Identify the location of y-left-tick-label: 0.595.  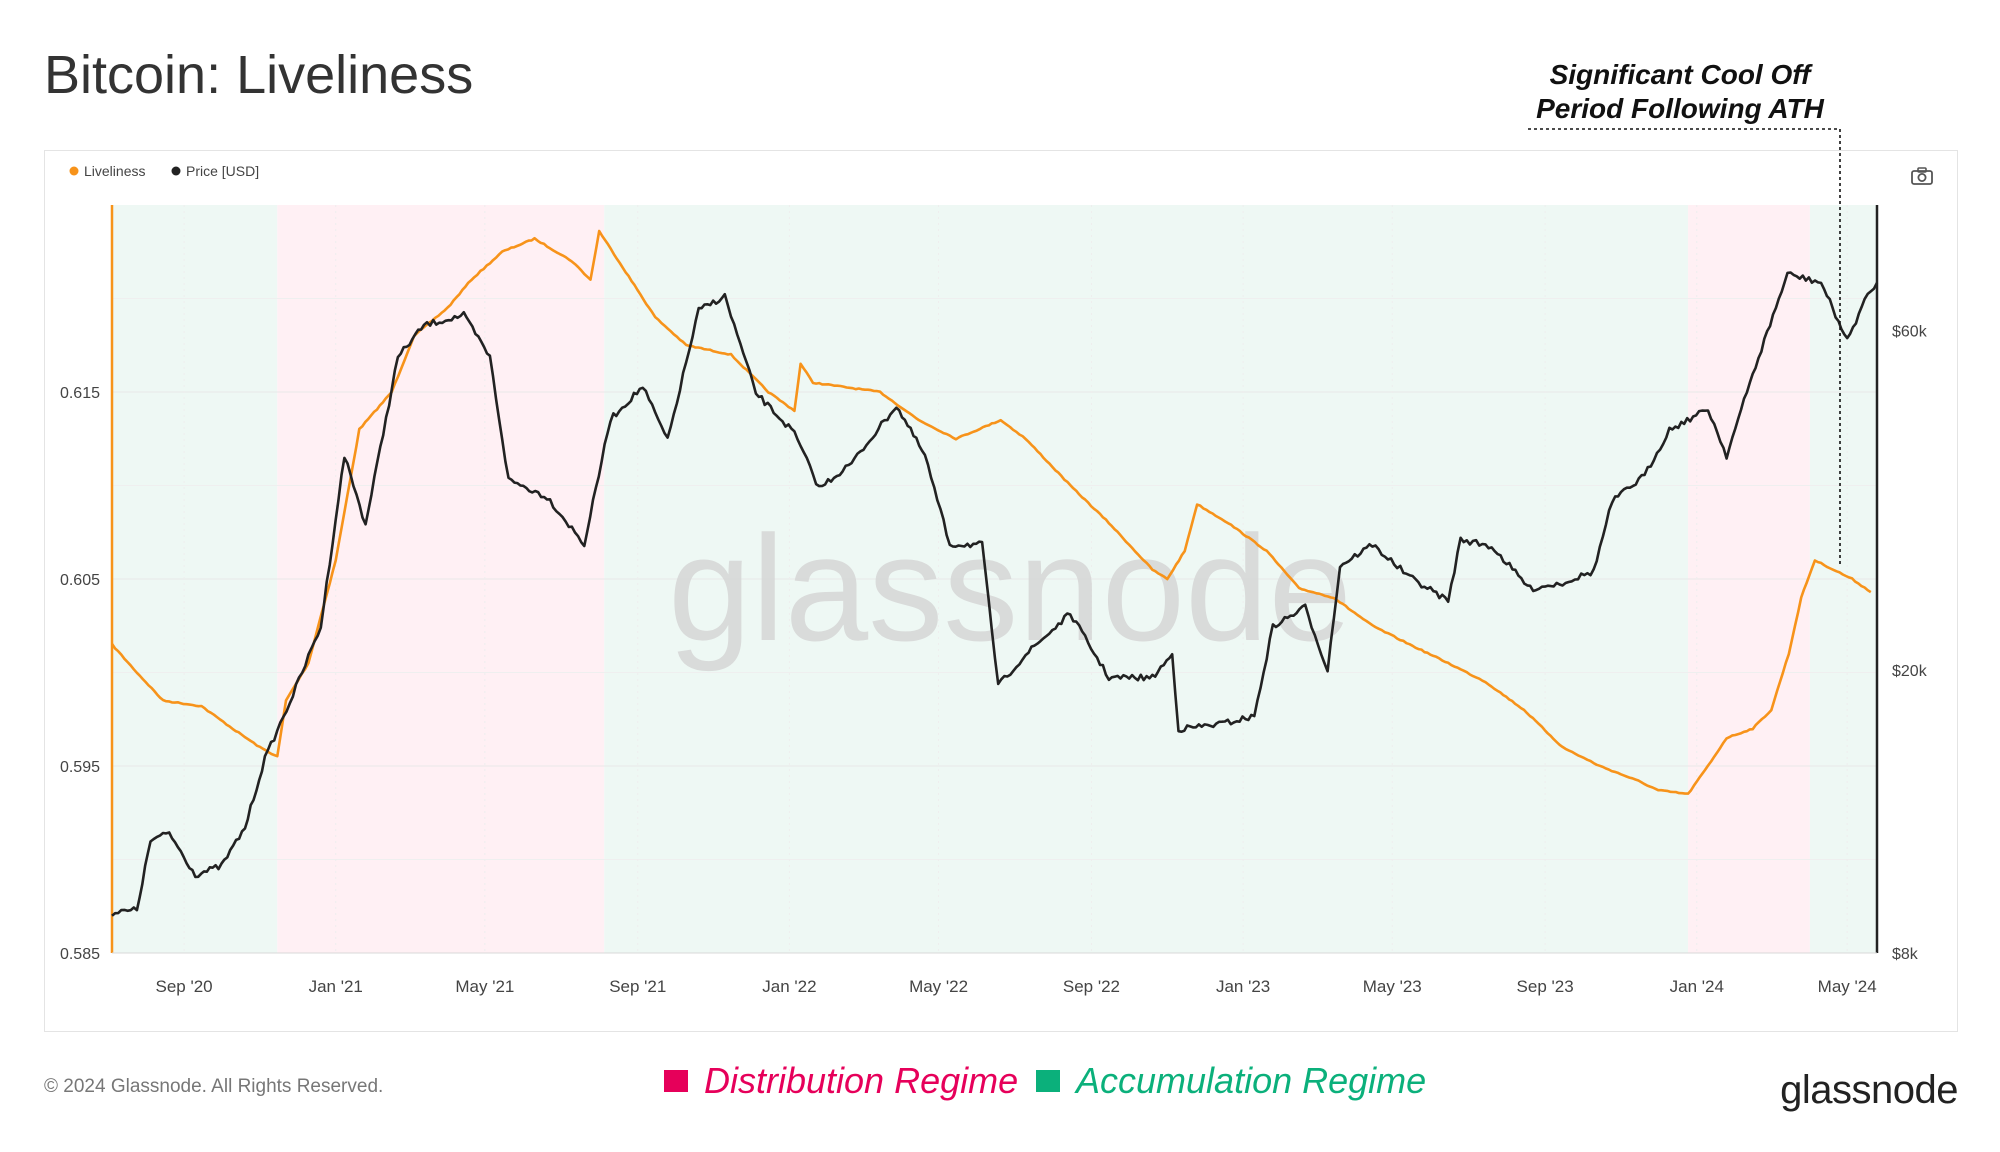
(80, 767).